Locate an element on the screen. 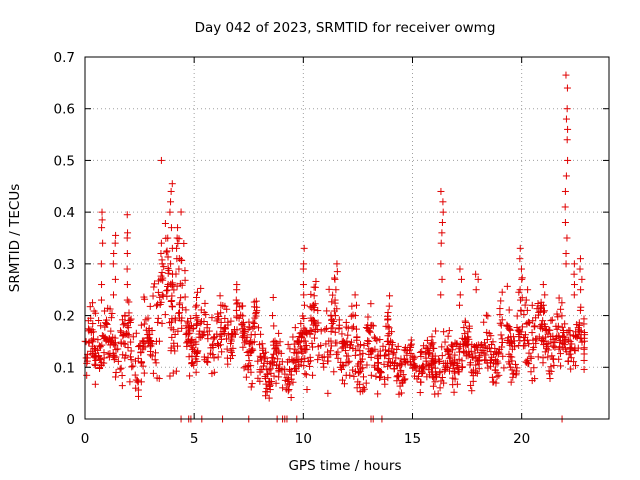 The height and width of the screenshot is (480, 640). y-tick-label: 0.2 is located at coordinates (64, 317).